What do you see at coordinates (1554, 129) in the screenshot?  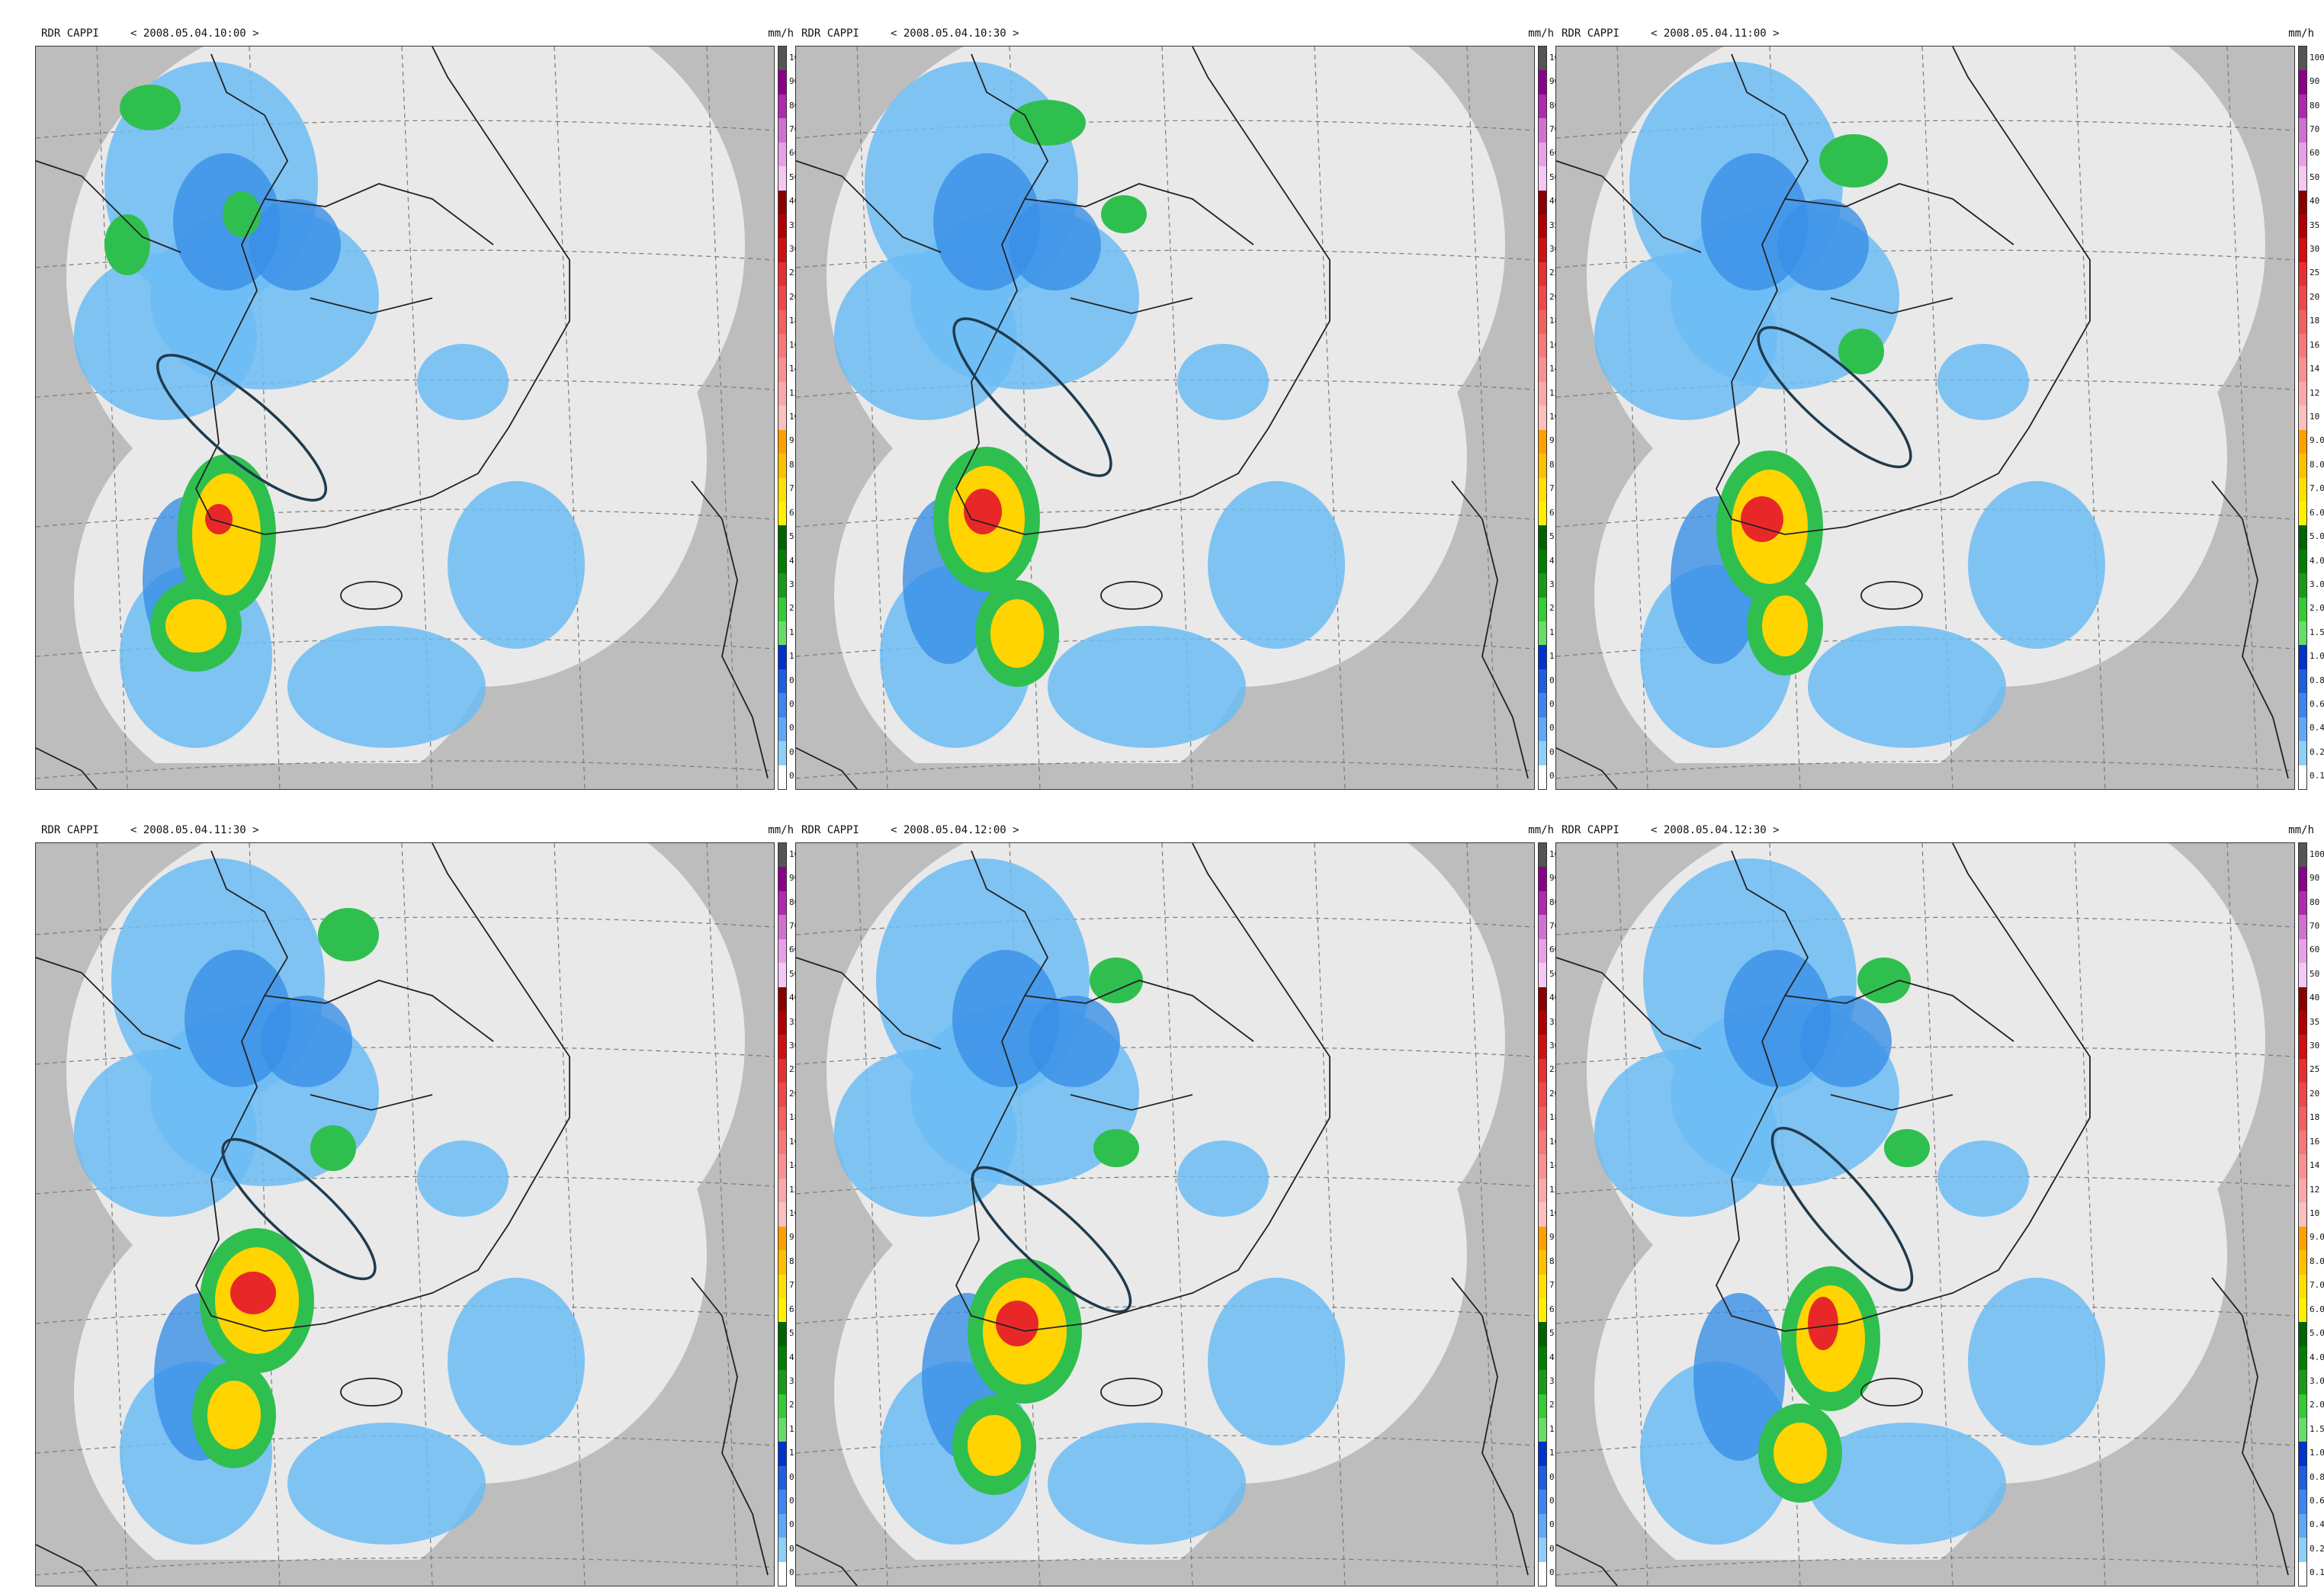 I see `scale-label: 70` at bounding box center [1554, 129].